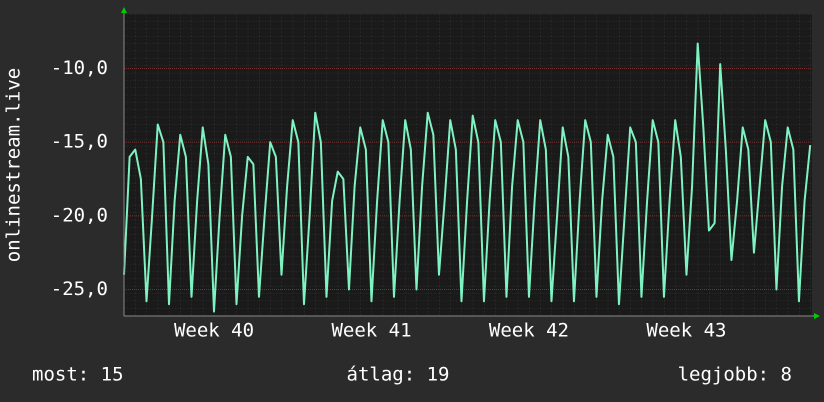 The width and height of the screenshot is (824, 402). What do you see at coordinates (14, 165) in the screenshot?
I see `y-axis-label: onlinestream.live` at bounding box center [14, 165].